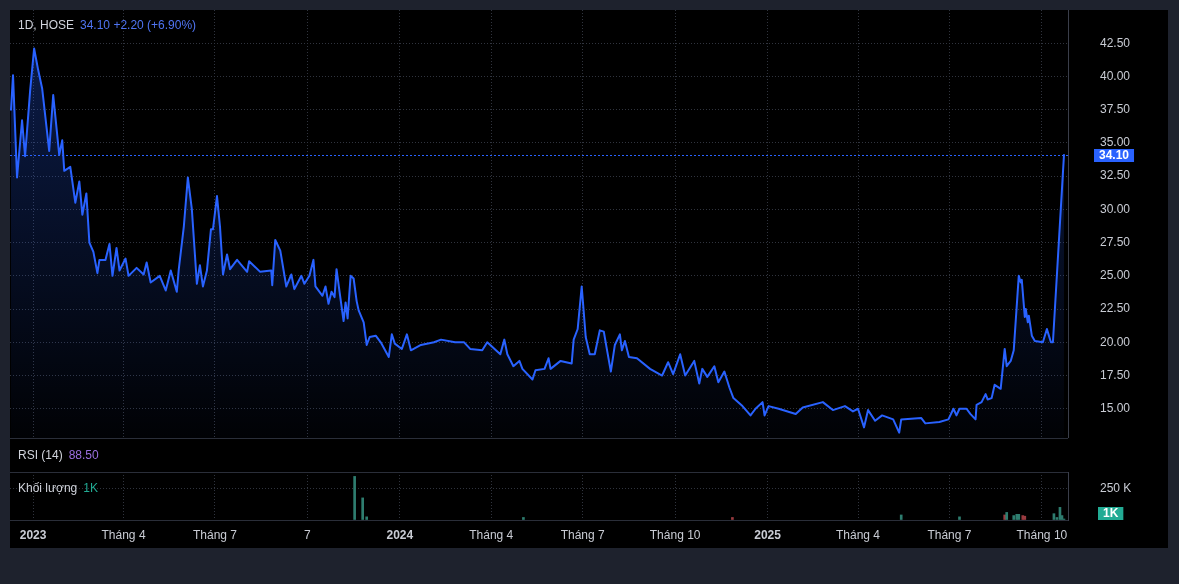 The height and width of the screenshot is (584, 1179). Describe the element at coordinates (1115, 109) in the screenshot. I see `y-tick-label: 37.50` at that location.